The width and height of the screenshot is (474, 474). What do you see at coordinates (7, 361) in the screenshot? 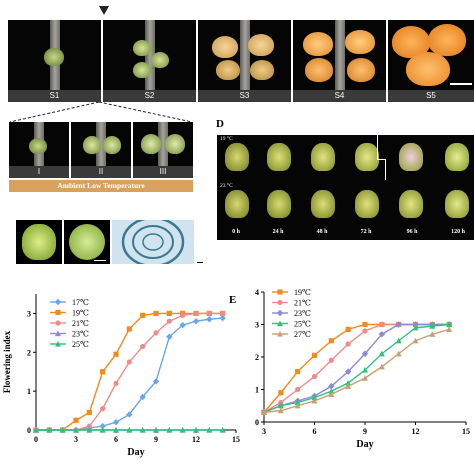
I see `y-axis-label: Flowering index` at bounding box center [7, 361].